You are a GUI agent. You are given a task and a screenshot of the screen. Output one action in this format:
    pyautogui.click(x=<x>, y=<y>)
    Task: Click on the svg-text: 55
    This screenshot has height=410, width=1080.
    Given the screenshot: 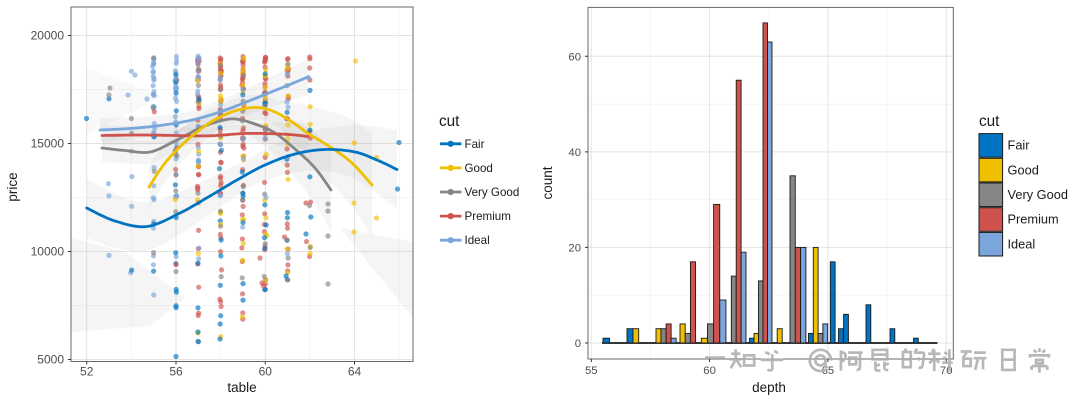 What is the action you would take?
    pyautogui.click(x=591, y=371)
    